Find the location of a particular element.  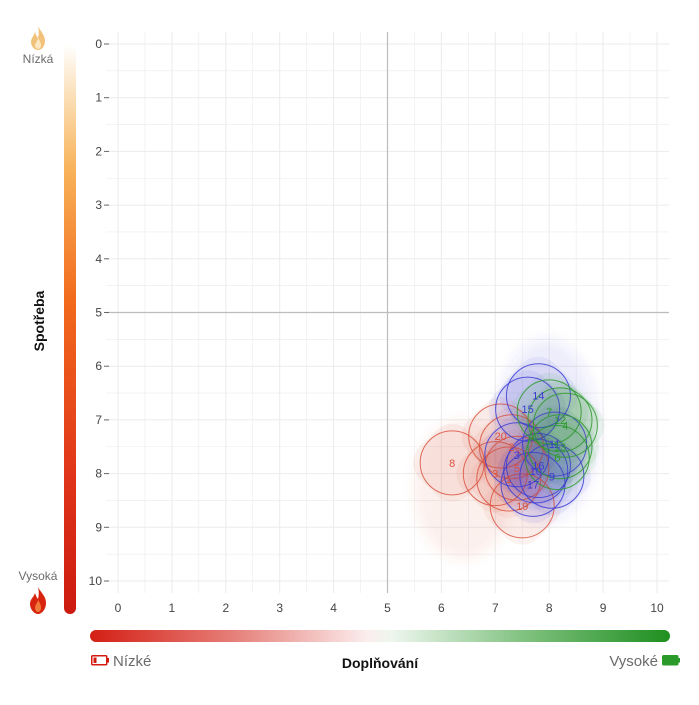

data-point-label: 19 is located at coordinates (522, 507).